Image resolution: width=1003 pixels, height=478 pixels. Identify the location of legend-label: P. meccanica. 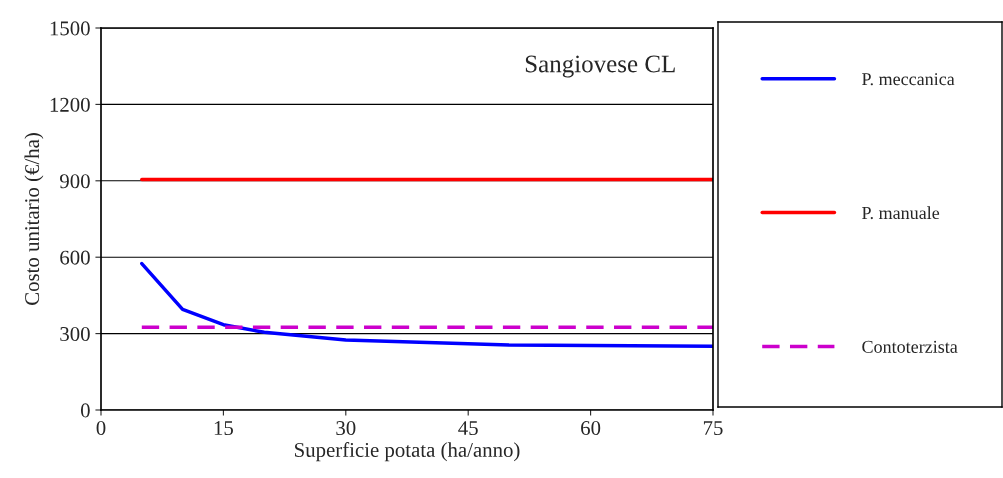
(908, 79).